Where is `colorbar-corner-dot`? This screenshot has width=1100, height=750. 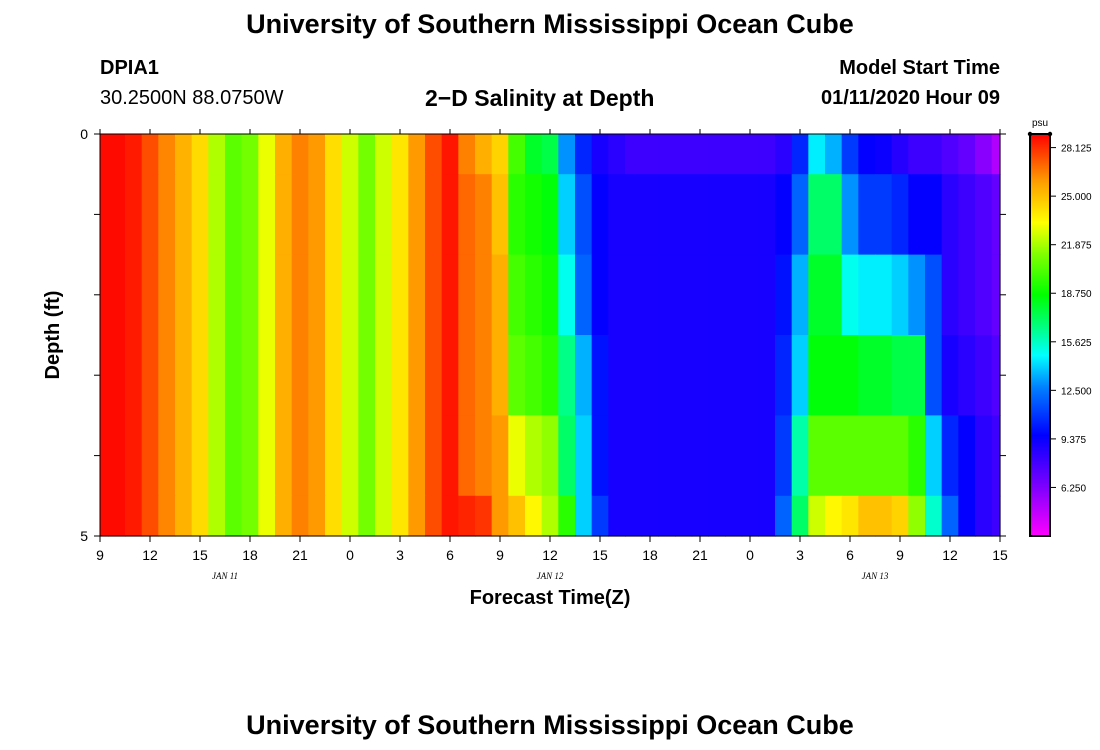 colorbar-corner-dot is located at coordinates (1030, 134).